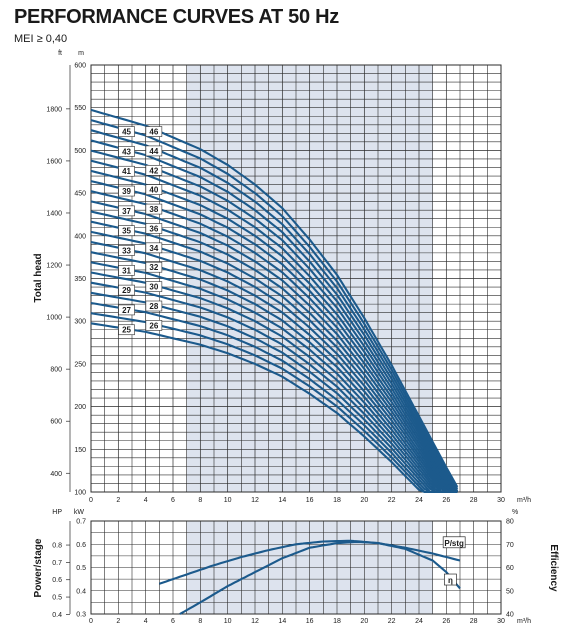 Image resolution: width=581 pixels, height=631 pixels. What do you see at coordinates (510, 615) in the screenshot?
I see `y-tick-efficiency: 40` at bounding box center [510, 615].